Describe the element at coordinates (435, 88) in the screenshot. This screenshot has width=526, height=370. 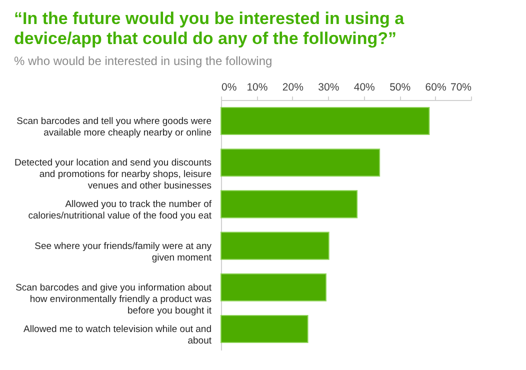
I see `x-tick-label: 60%` at that location.